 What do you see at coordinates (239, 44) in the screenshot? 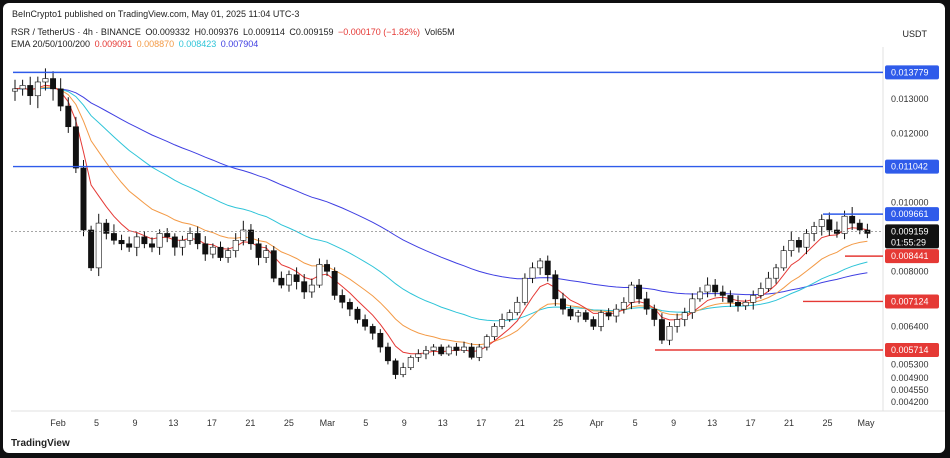
I see `ema200-value: 0.007904` at bounding box center [239, 44].